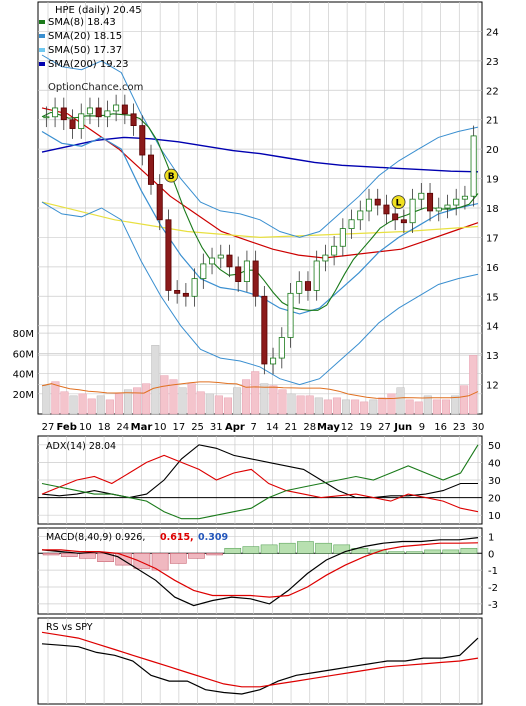 The width and height of the screenshot is (526, 706). I want to click on price-y-axis: 12 13 14 15 16 17 18 19 20 21 22 23 24, so click(492, 209).